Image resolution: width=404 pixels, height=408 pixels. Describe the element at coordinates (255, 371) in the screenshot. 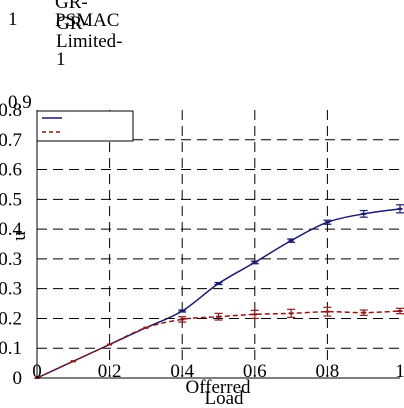

I see `x-tick-label: 0.6` at that location.